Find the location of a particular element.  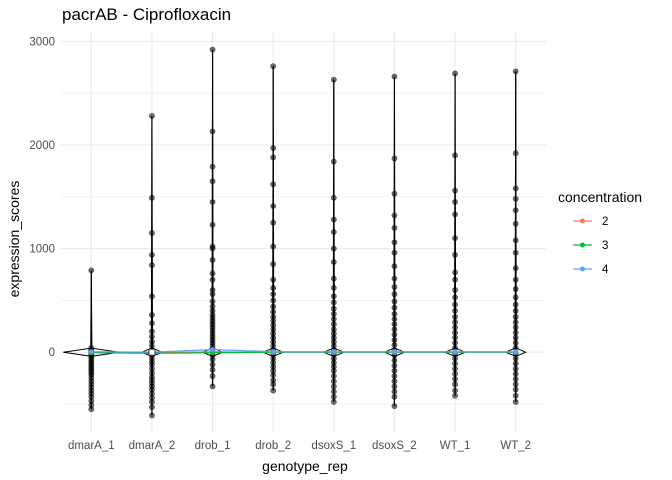

legend: concentration 2 3 4 is located at coordinates (600, 232).